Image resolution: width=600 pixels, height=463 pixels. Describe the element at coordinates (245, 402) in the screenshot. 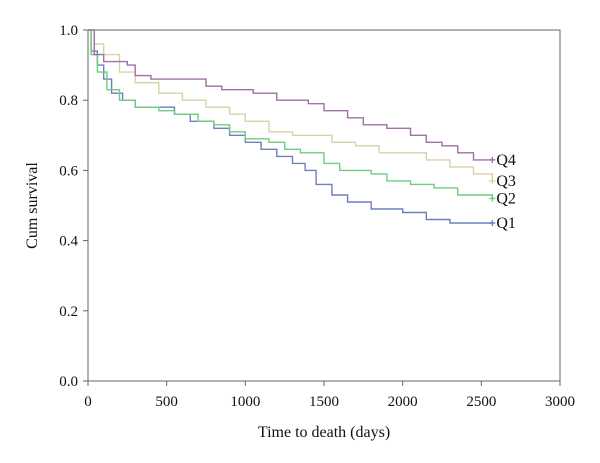

I see `x-tick-label: 1000` at that location.